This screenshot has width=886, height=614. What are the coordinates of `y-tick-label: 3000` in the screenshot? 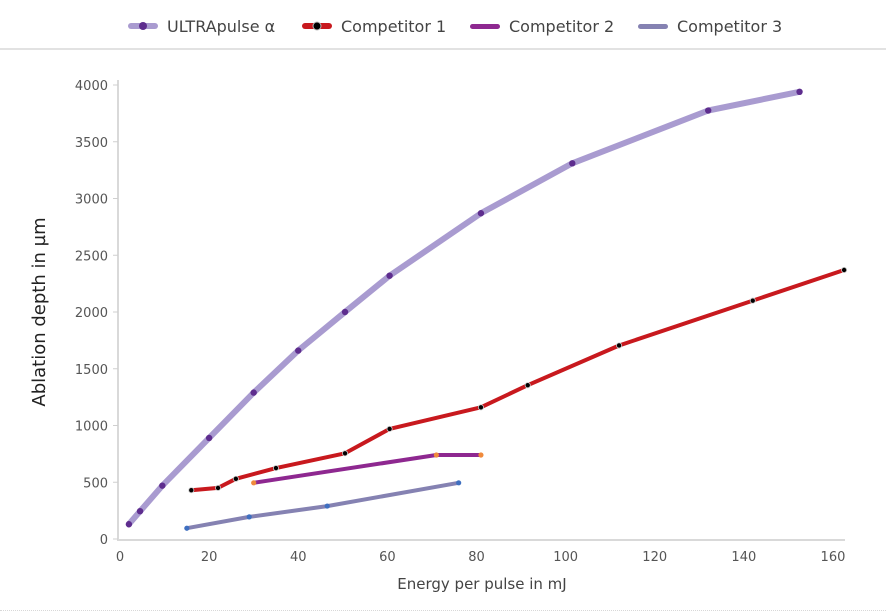 It's located at (91, 200).